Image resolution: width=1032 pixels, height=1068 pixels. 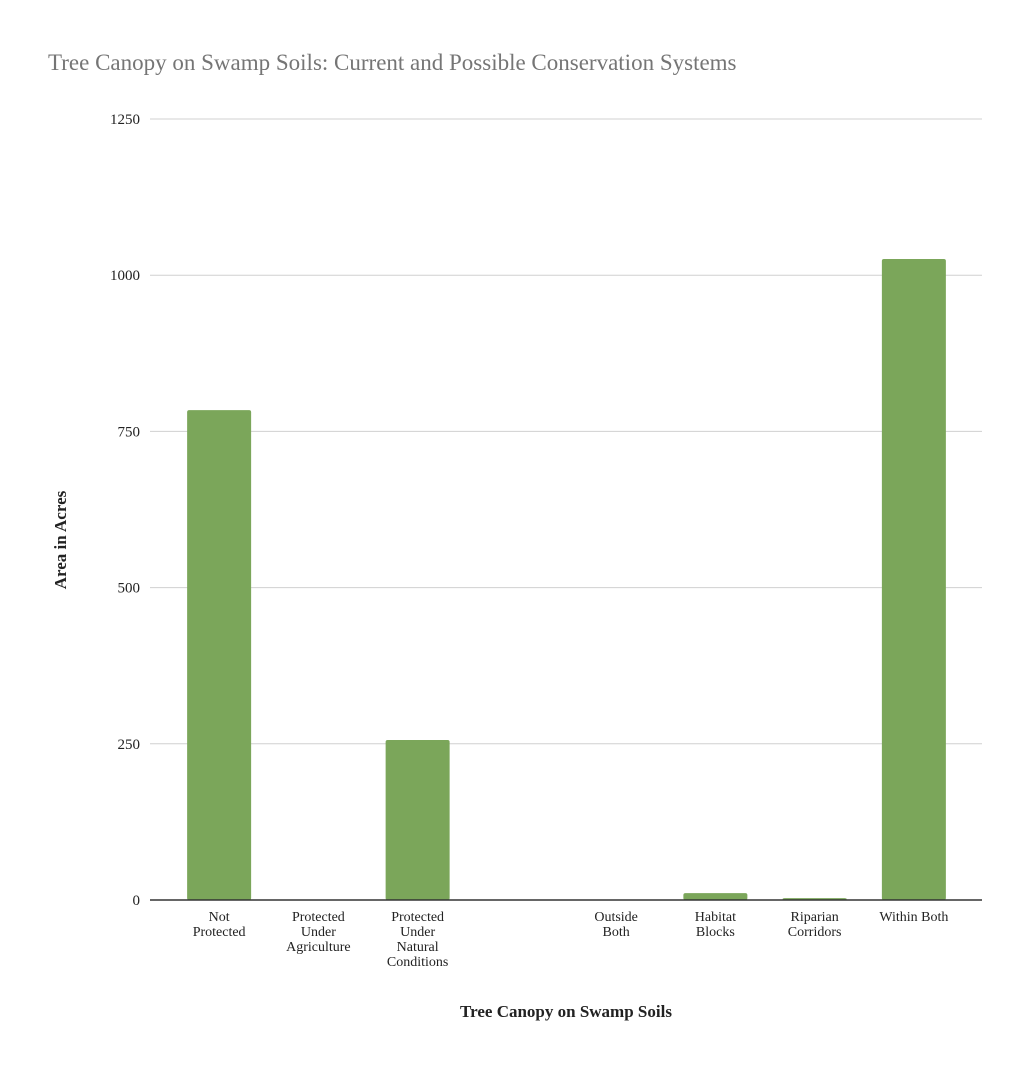 What do you see at coordinates (60, 539) in the screenshot?
I see `y-axis-title: Area in Acres` at bounding box center [60, 539].